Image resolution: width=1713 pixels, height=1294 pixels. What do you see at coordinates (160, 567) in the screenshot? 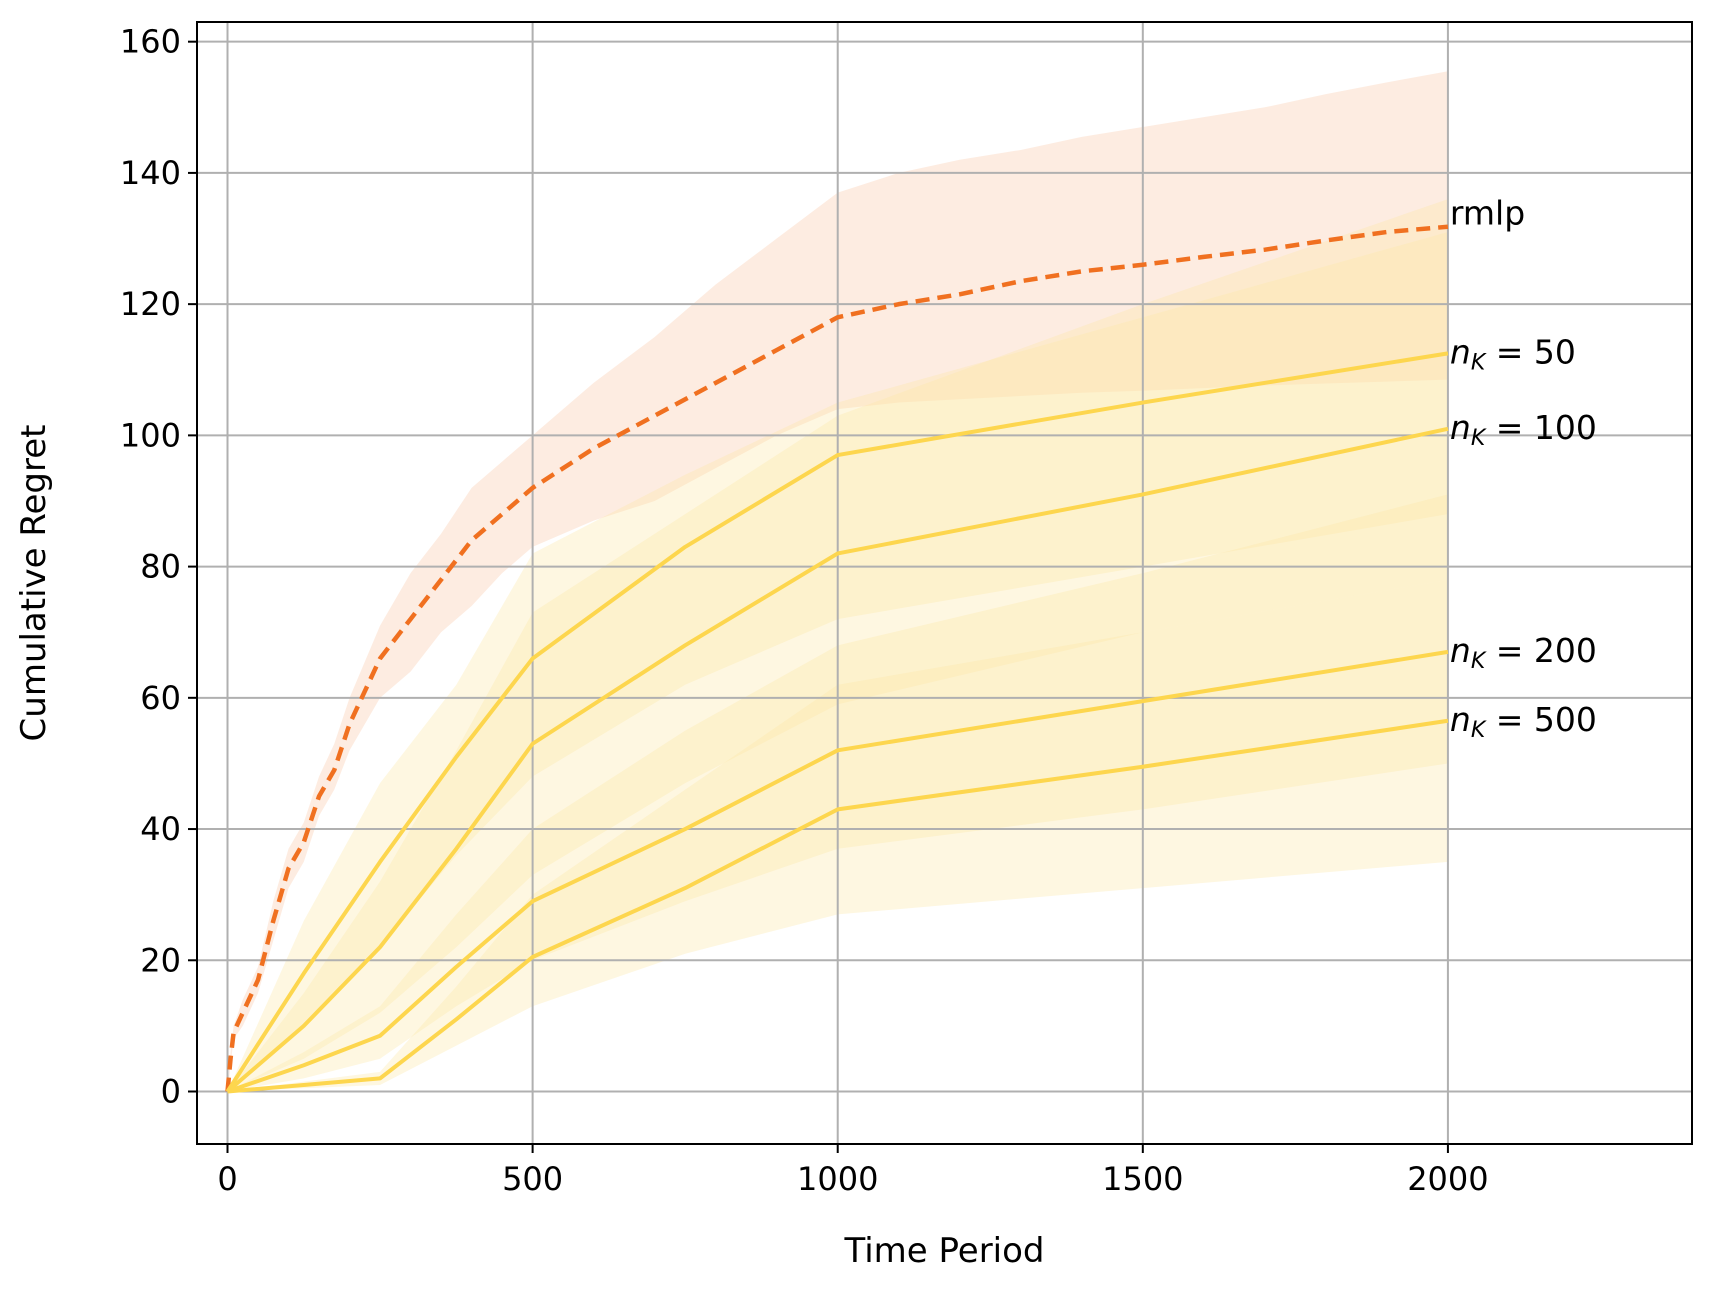
I see `y-tick-label: 80` at bounding box center [160, 567].